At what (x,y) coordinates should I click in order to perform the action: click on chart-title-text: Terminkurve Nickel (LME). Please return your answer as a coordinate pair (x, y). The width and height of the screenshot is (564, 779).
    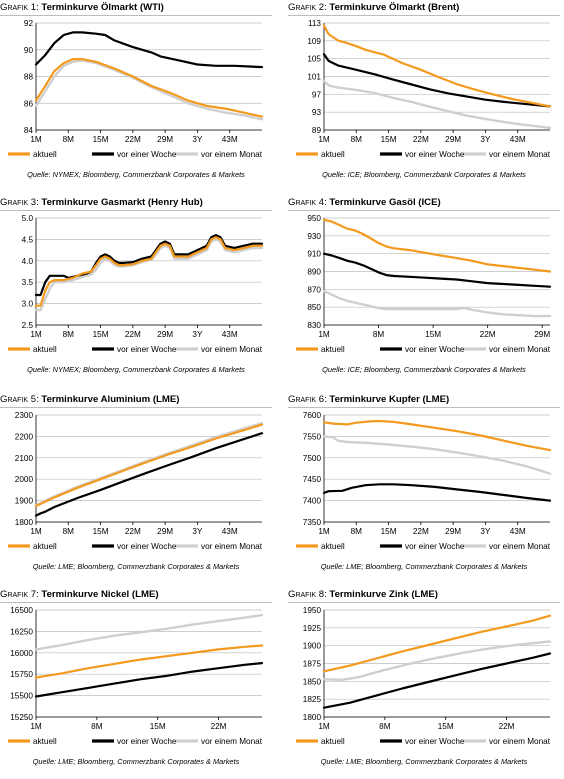
    Looking at the image, I should click on (100, 594).